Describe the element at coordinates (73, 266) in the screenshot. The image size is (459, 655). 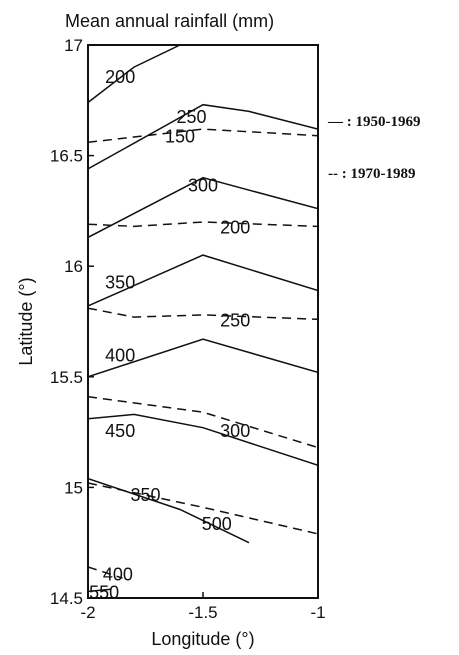
I see `y-tick-label: 16` at that location.